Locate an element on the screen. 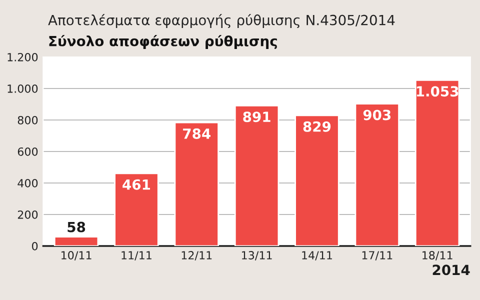 The width and height of the screenshot is (480, 300). data-label: 1.053 is located at coordinates (437, 91).